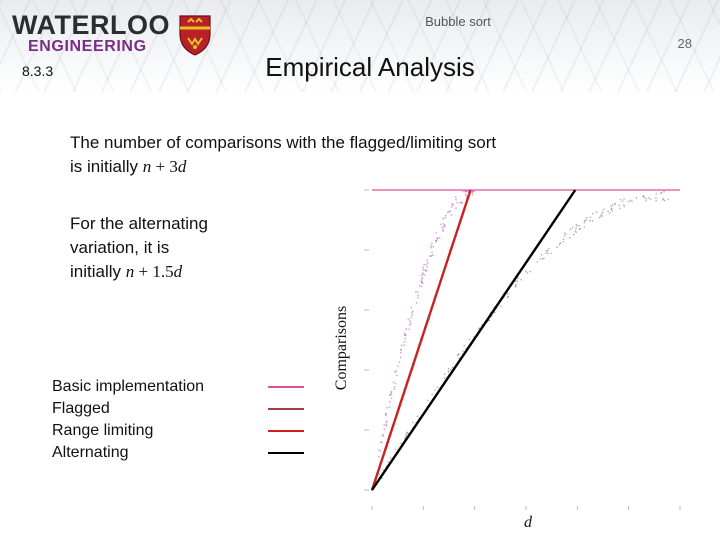 Image resolution: width=720 pixels, height=540 pixels. Describe the element at coordinates (164, 166) in the screenshot. I see `flagged-formula: n + 3d` at that location.